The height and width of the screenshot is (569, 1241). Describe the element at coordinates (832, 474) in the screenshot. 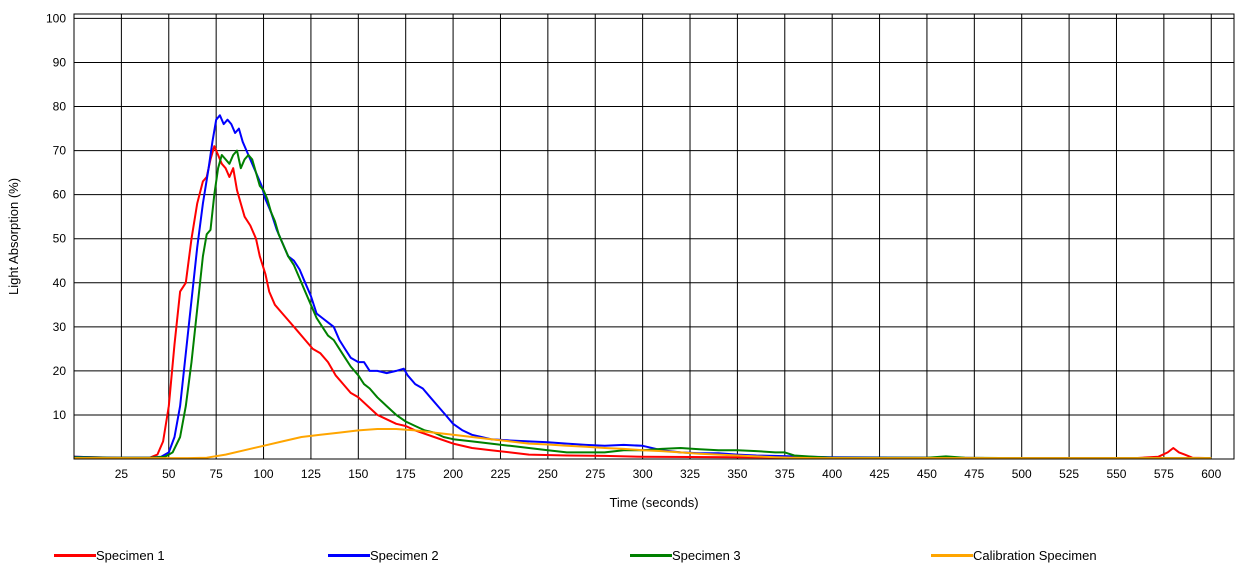

I see `x-tick-label: 400` at that location.